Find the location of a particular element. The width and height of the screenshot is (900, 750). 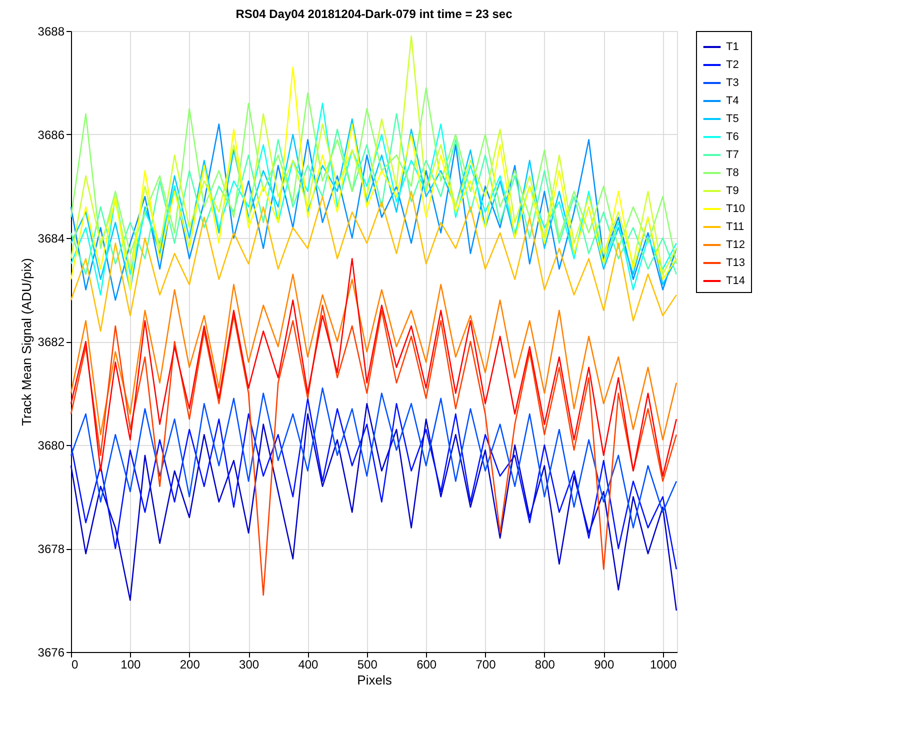

legend-label: T5 is located at coordinates (732, 119).